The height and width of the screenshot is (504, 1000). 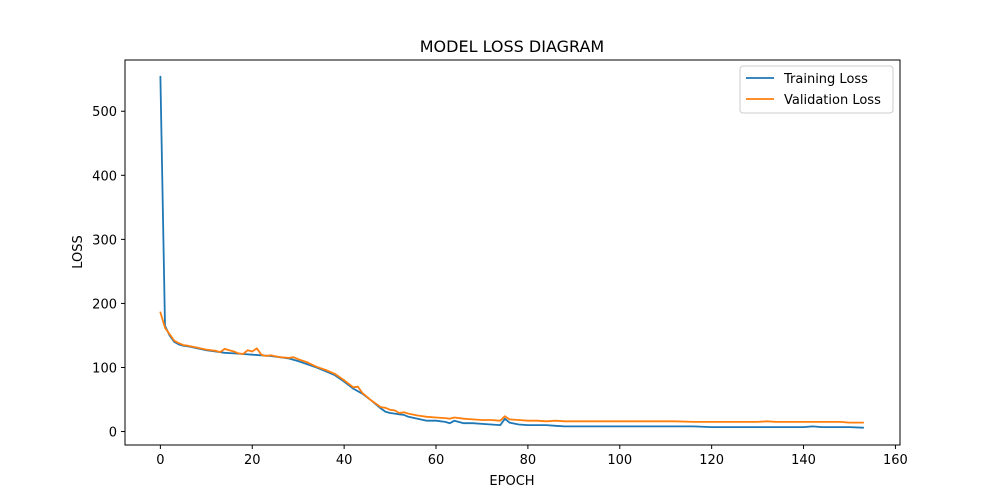 What do you see at coordinates (108, 273) in the screenshot?
I see `y-axis: 0 100 200 300 400 500` at bounding box center [108, 273].